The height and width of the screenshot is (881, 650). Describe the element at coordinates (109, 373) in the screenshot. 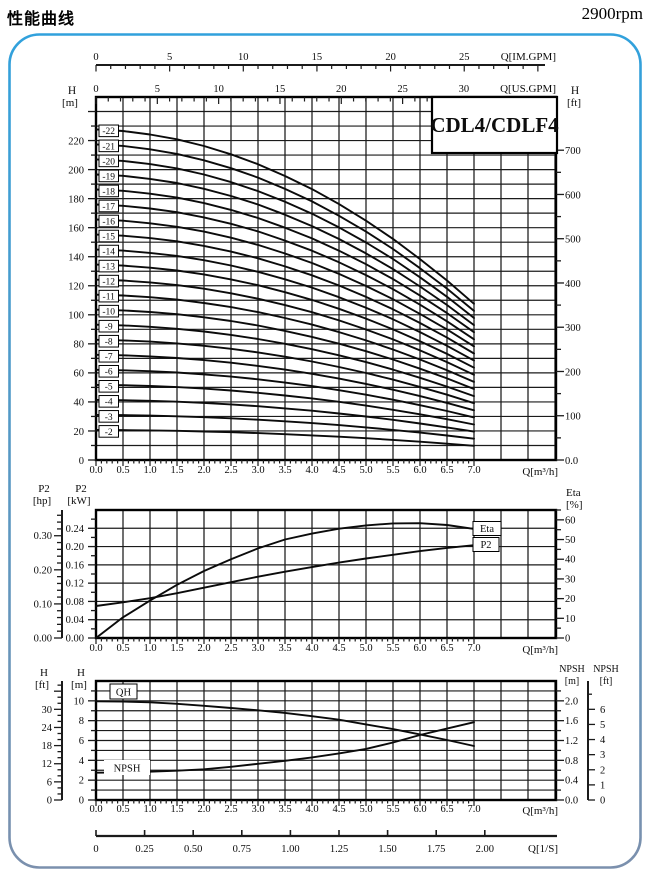

I see `stage-label: -6` at that location.